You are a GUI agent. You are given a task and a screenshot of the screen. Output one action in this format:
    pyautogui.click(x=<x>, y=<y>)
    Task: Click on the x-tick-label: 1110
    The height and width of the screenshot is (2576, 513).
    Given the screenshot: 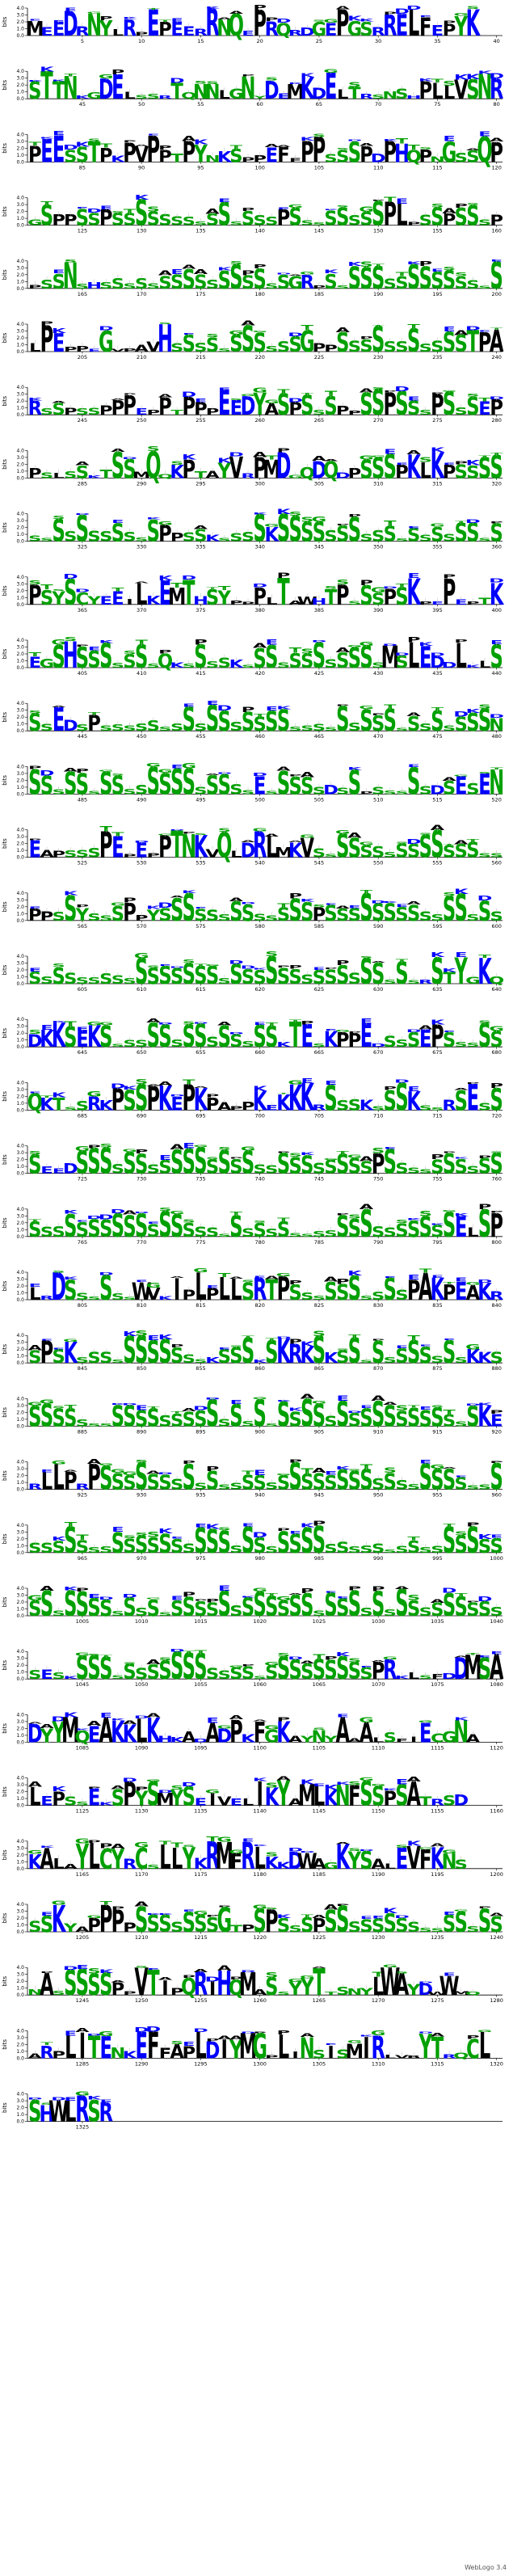 What is the action you would take?
    pyautogui.click(x=379, y=1747)
    